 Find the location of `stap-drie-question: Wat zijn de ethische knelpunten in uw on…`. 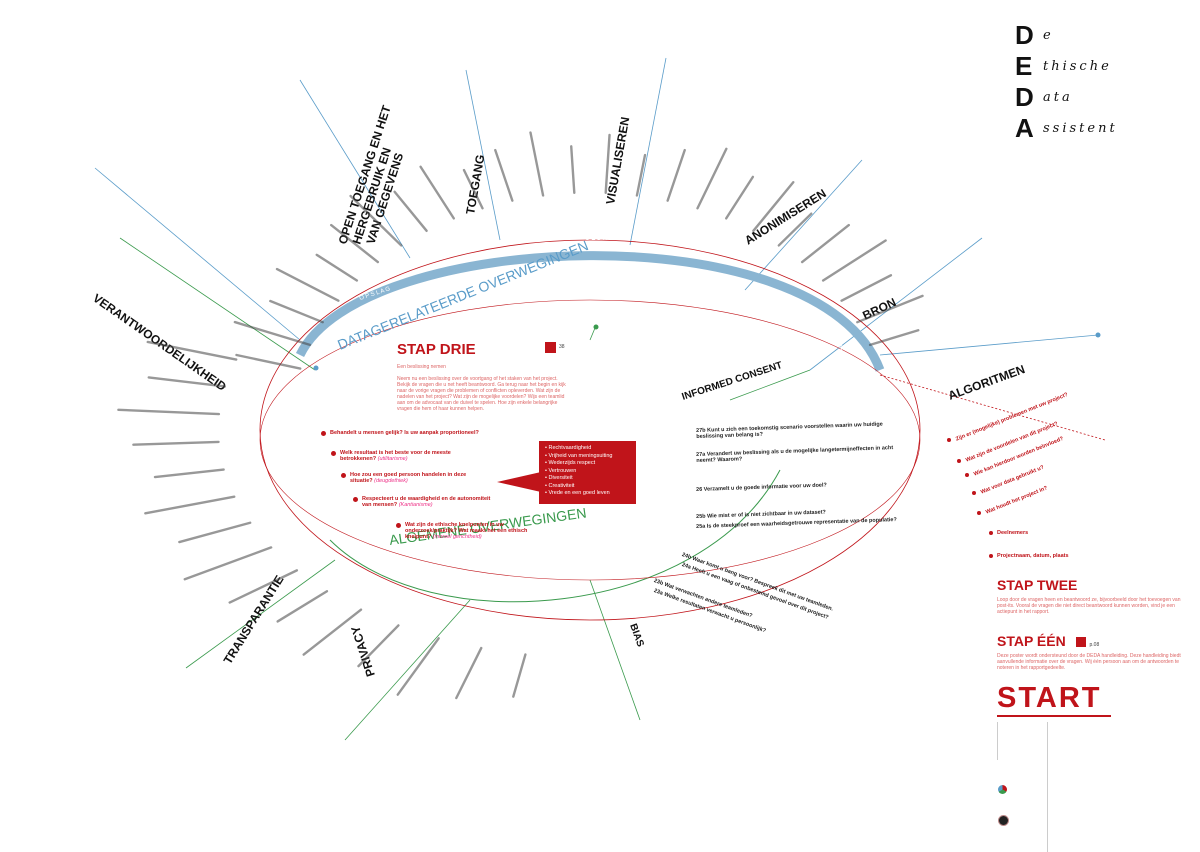

stap-drie-question: Wat zijn de ethische knelpunten in uw on… is located at coordinates (470, 531).